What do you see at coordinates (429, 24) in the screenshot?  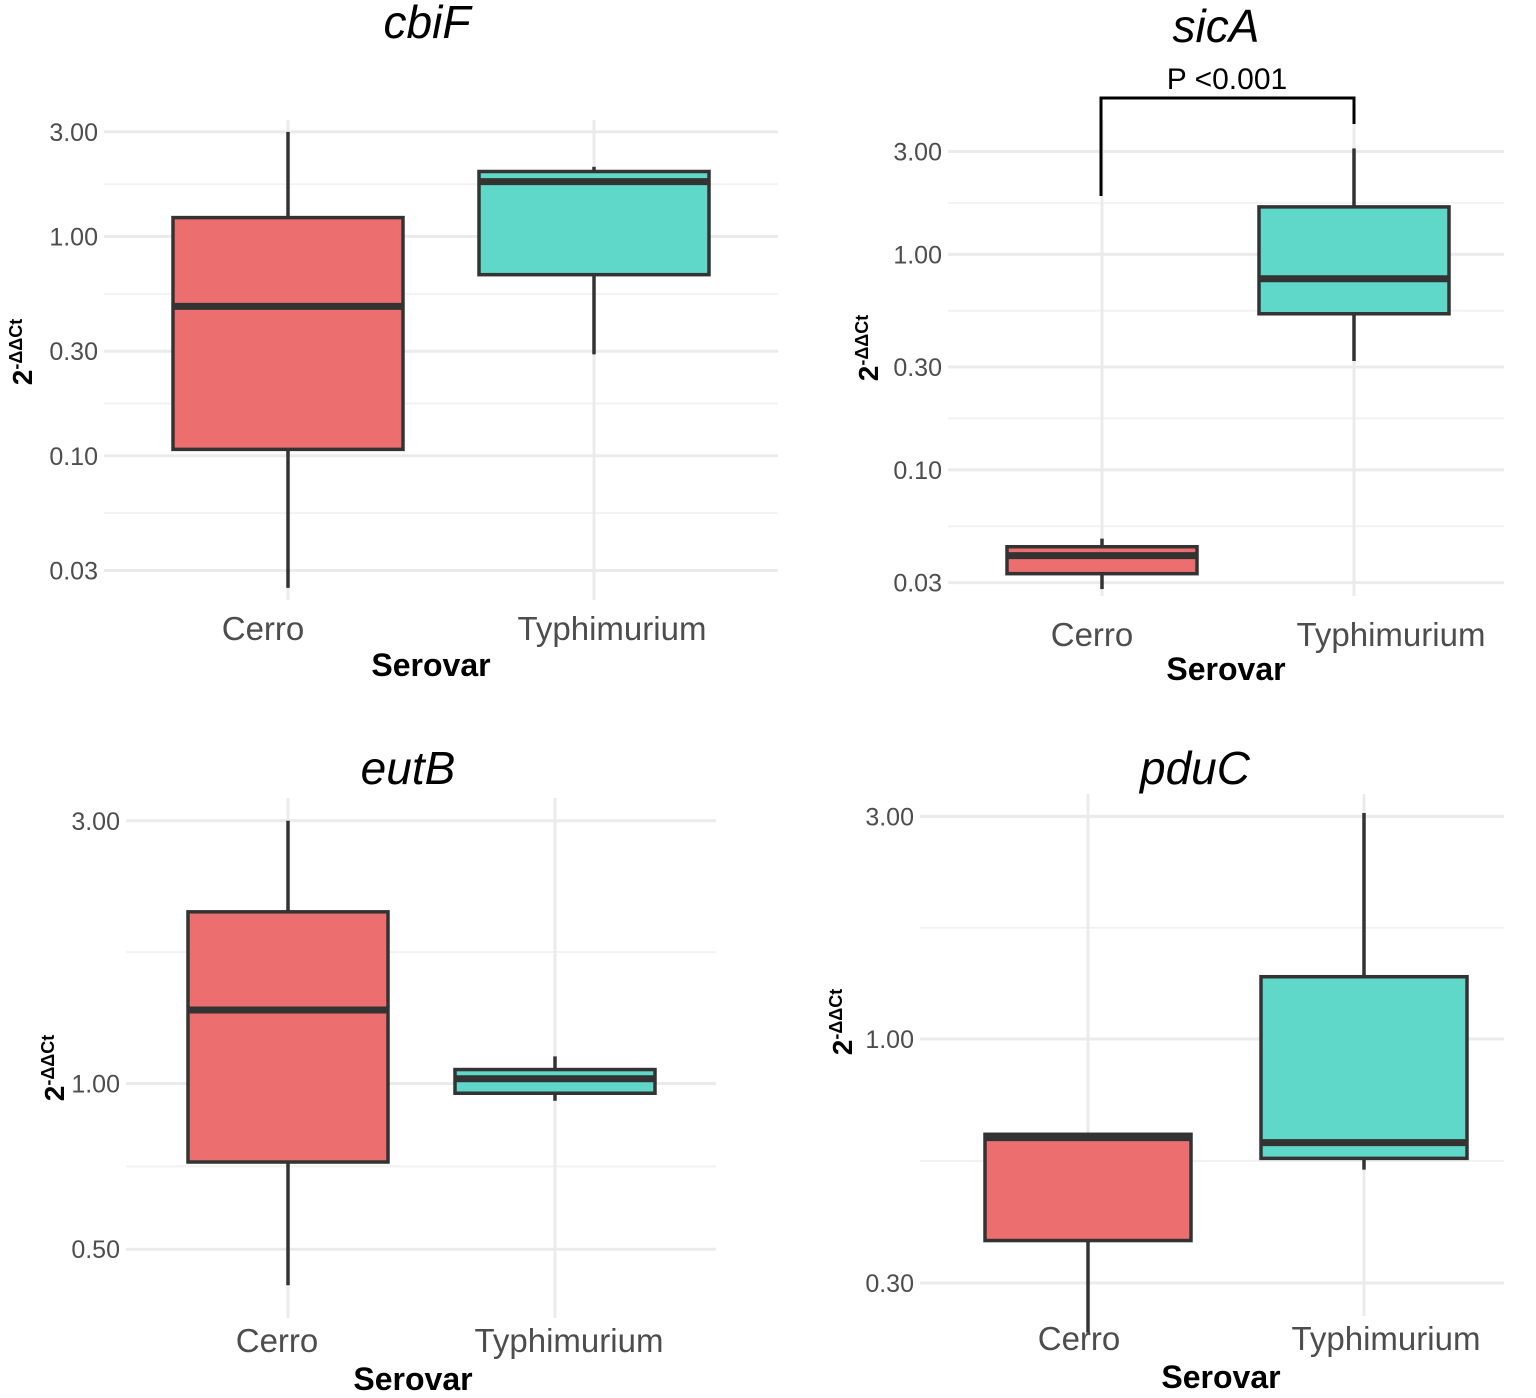 I see `panel-title: cbiF` at bounding box center [429, 24].